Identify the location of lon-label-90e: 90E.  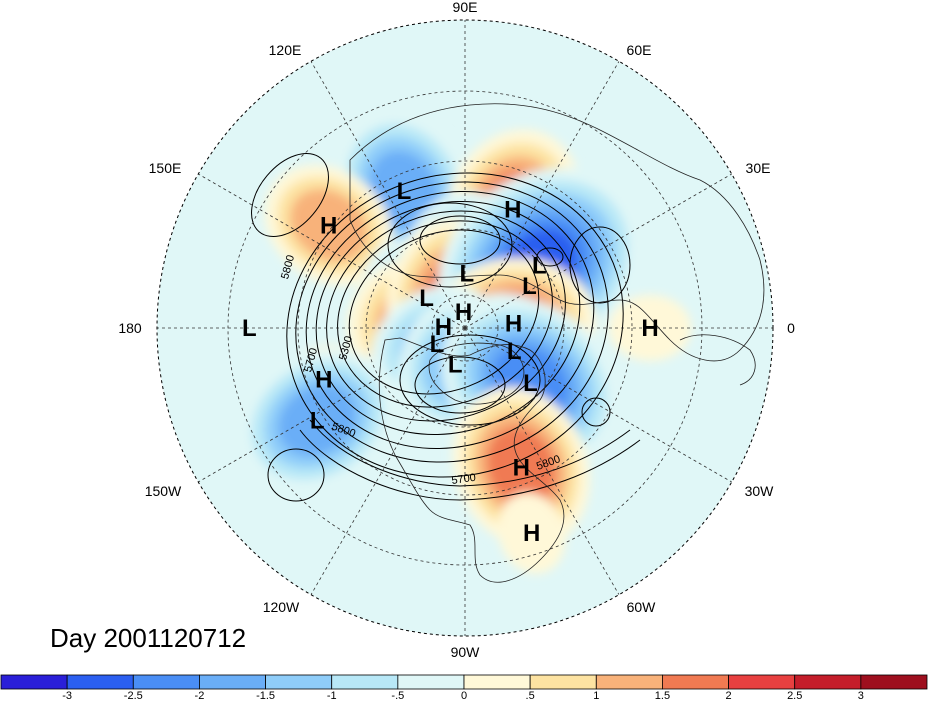
(465, 7).